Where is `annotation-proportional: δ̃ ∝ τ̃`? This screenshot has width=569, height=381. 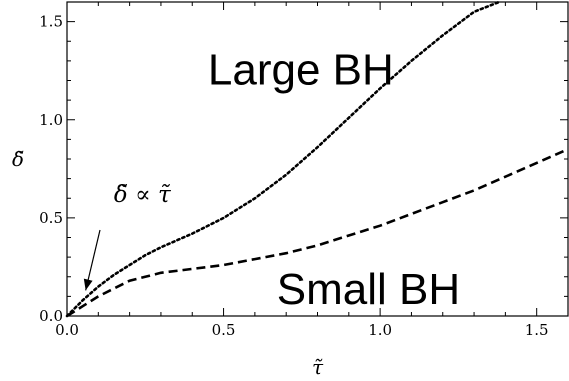
annotation-proportional: δ̃ ∝ τ̃ is located at coordinates (143, 195).